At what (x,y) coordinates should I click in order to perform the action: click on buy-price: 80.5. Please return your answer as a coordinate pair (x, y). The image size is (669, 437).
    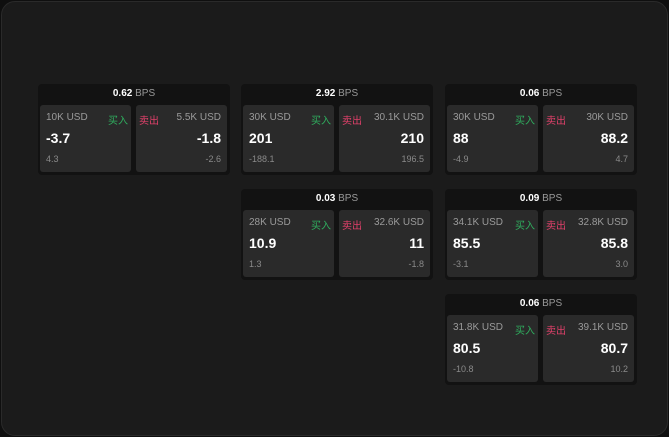
    Looking at the image, I should click on (467, 348).